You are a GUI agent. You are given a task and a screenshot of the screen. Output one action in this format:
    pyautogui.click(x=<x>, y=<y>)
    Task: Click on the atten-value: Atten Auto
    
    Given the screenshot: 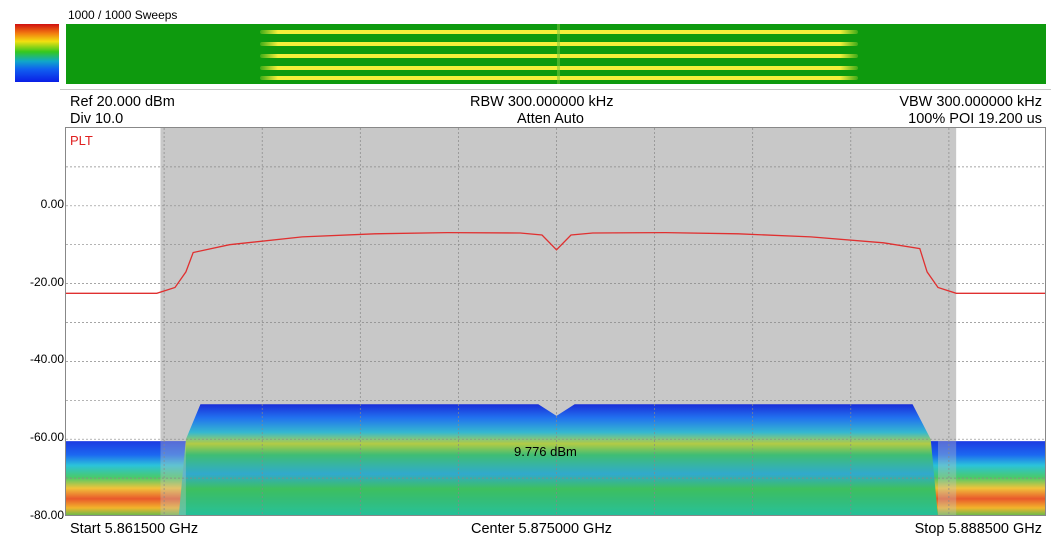 What is the action you would take?
    pyautogui.click(x=550, y=119)
    